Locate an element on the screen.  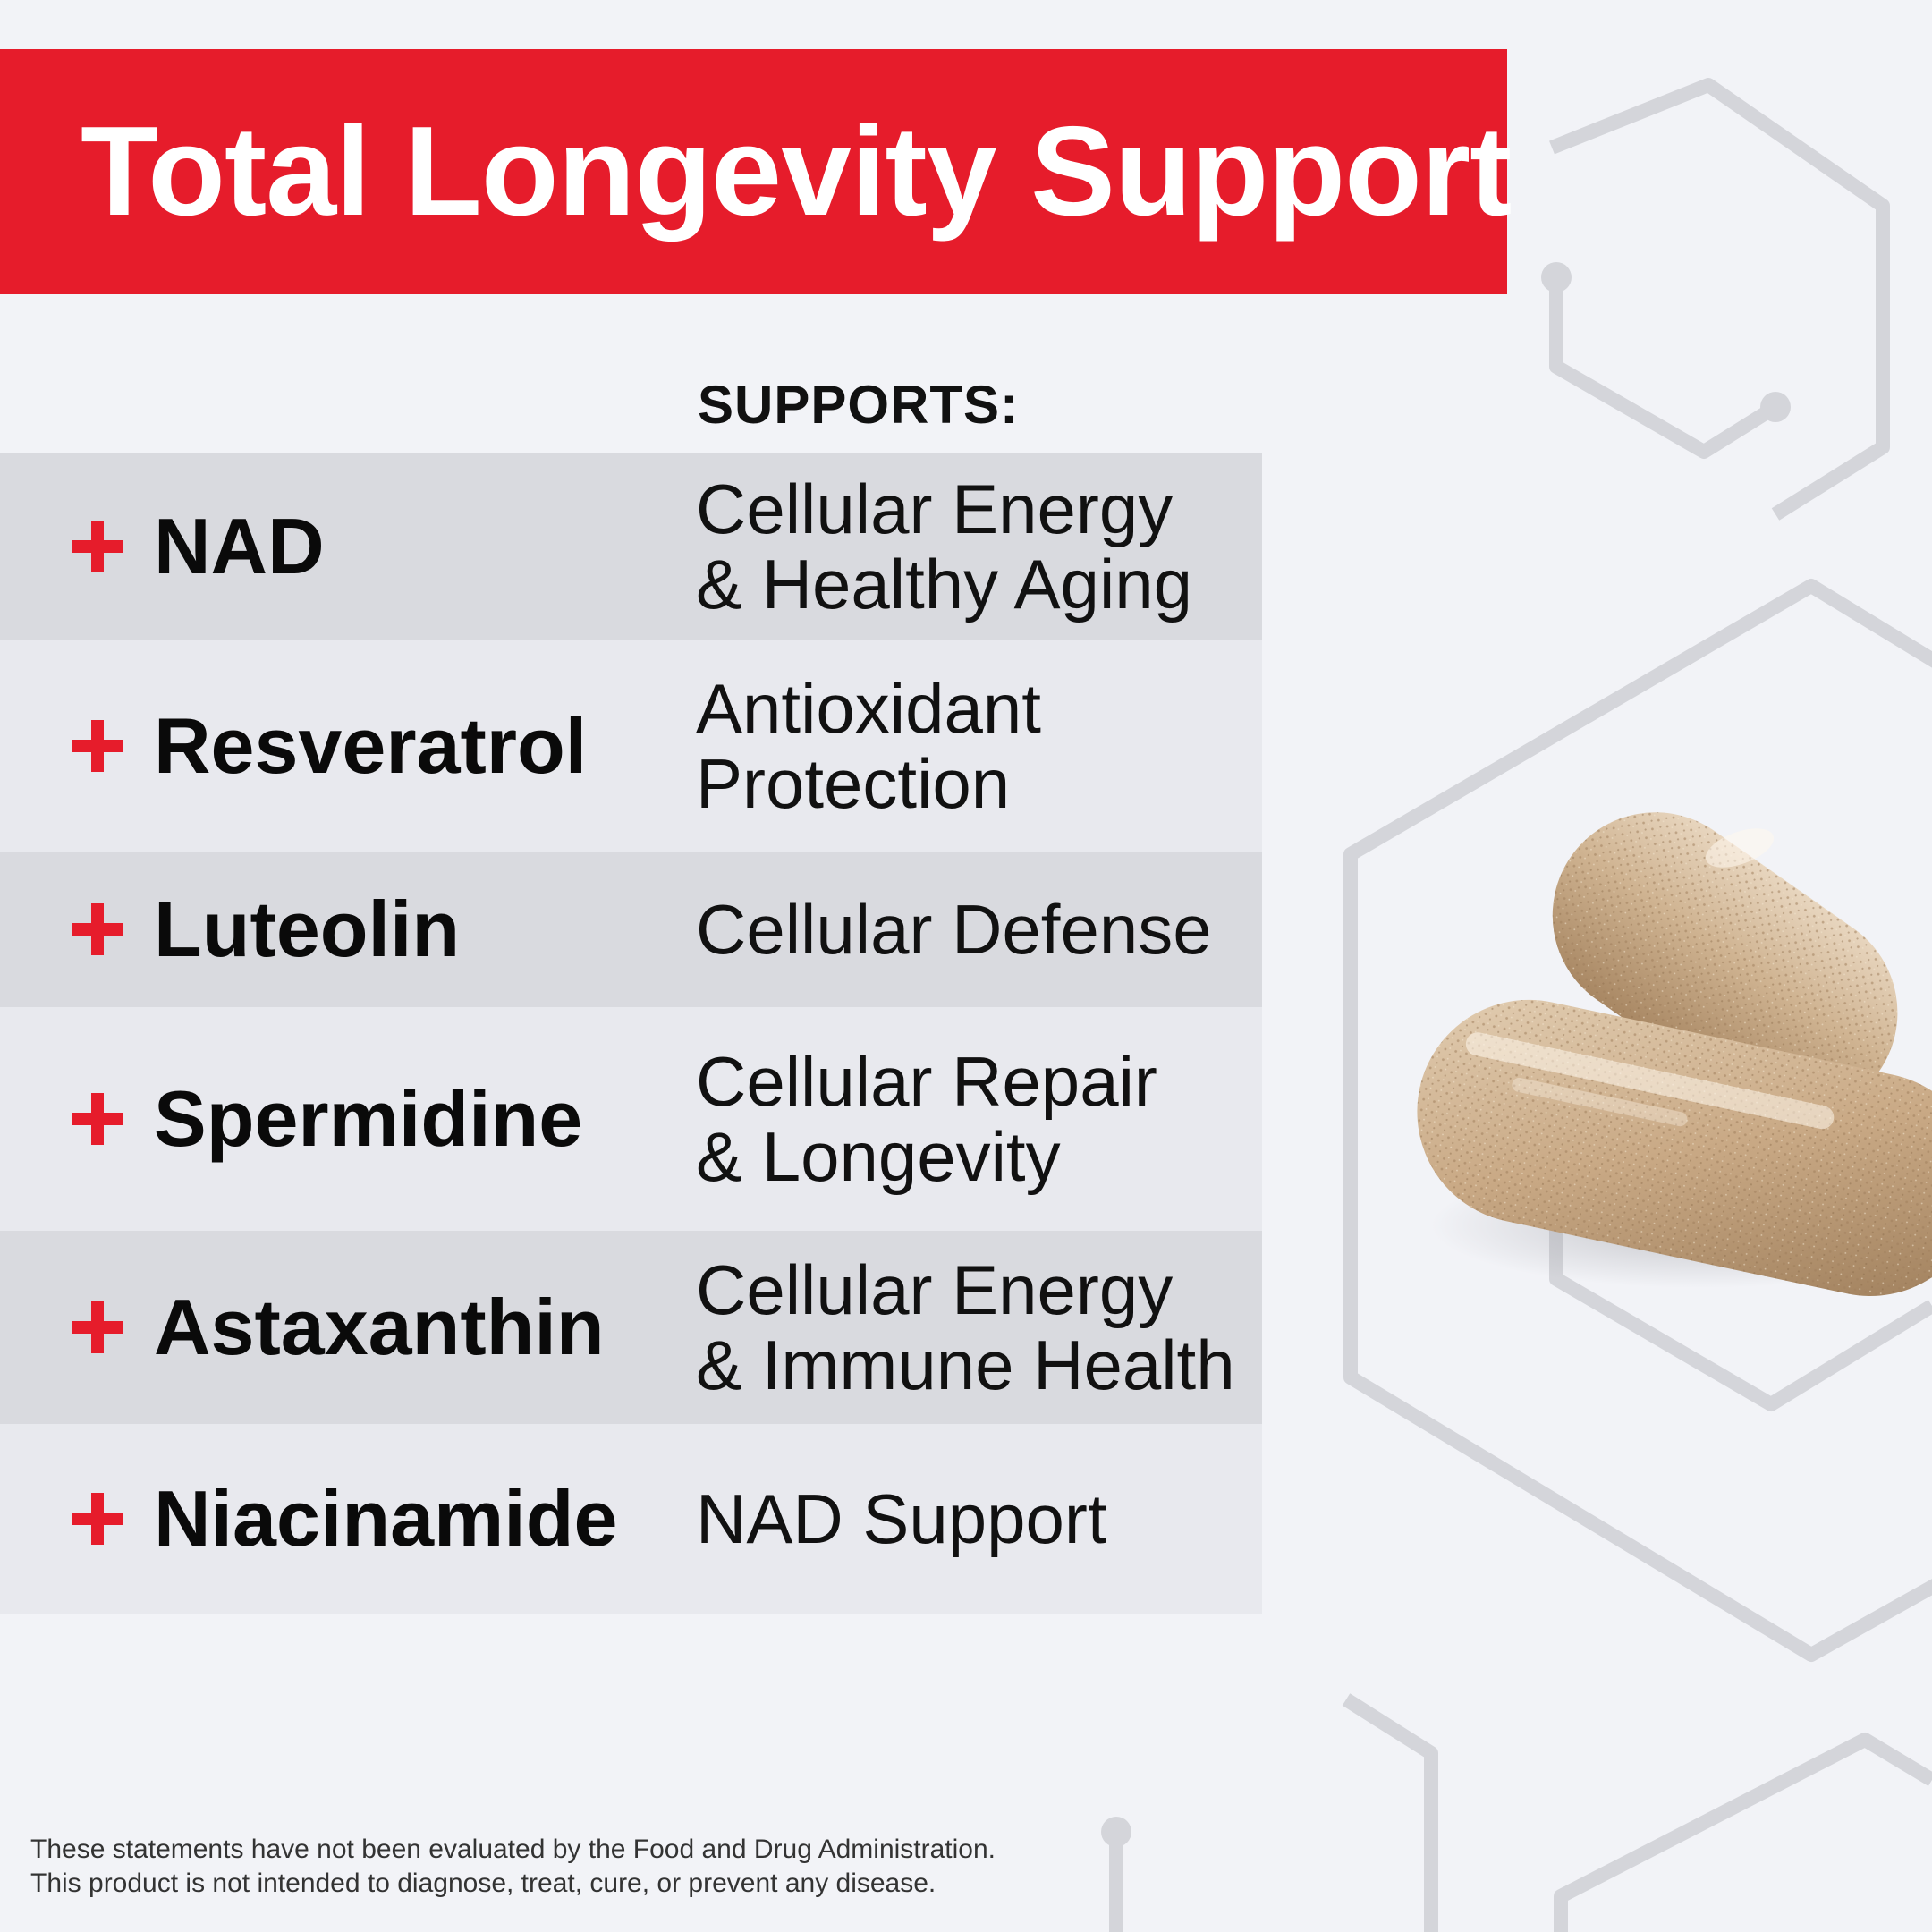
table-row: Niacinamide NAD Support is located at coordinates (631, 1519).